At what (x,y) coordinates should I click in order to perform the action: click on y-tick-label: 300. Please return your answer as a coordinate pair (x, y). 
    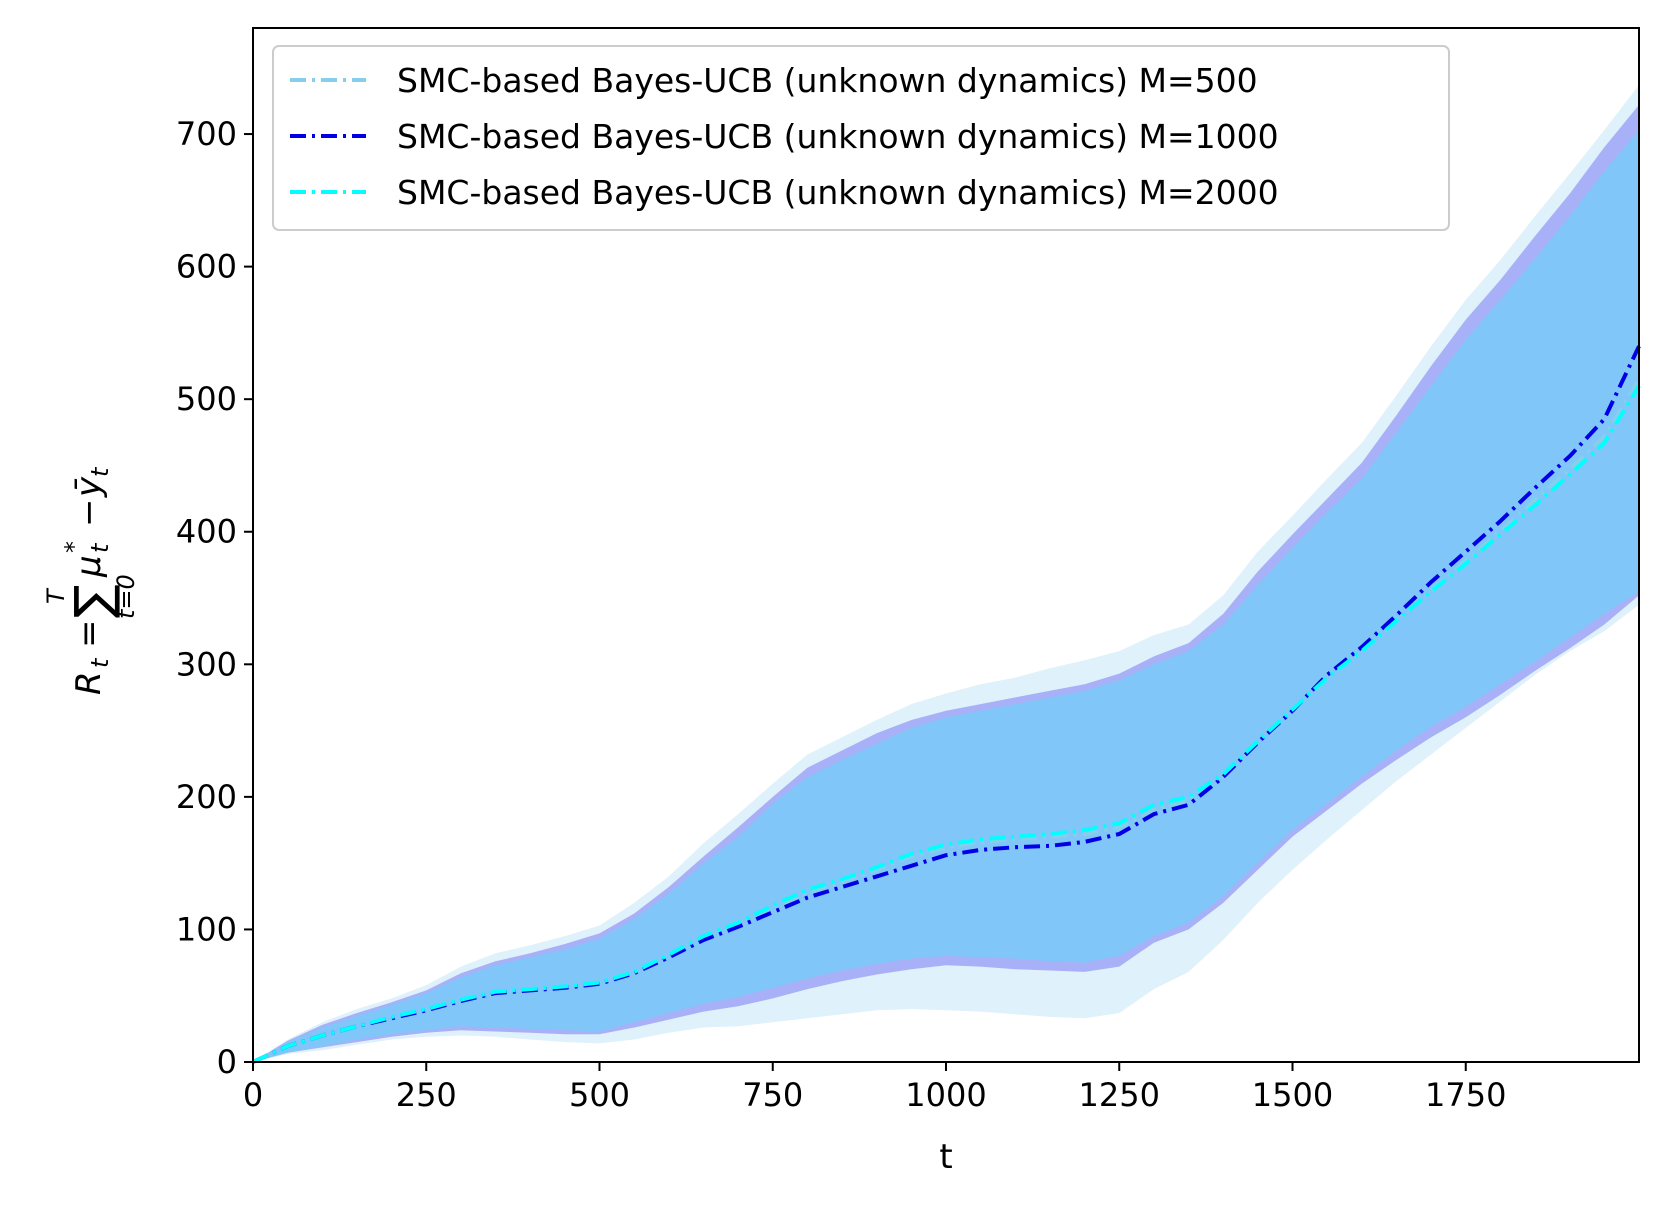
    Looking at the image, I should click on (206, 664).